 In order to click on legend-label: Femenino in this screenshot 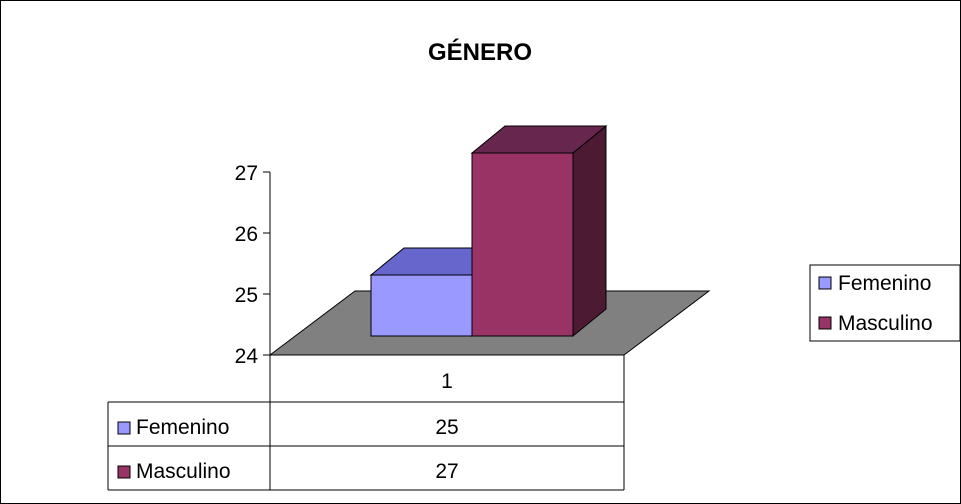, I will do `click(884, 283)`.